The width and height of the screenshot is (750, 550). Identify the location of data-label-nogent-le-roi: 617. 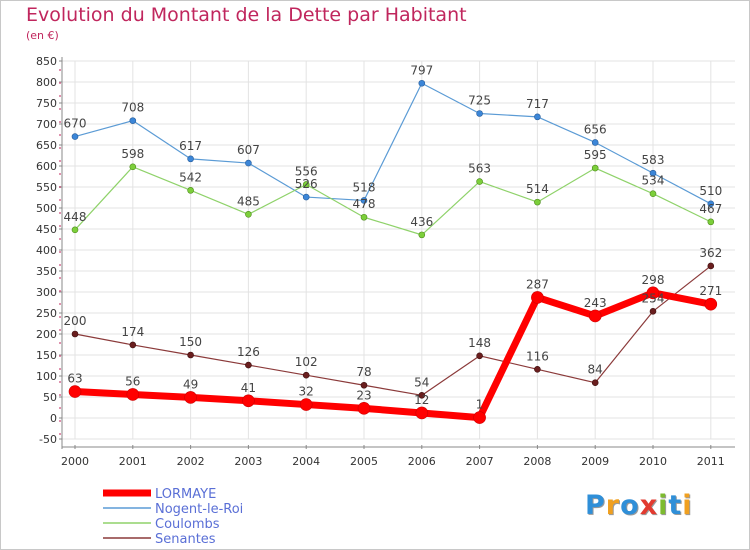
(190, 146).